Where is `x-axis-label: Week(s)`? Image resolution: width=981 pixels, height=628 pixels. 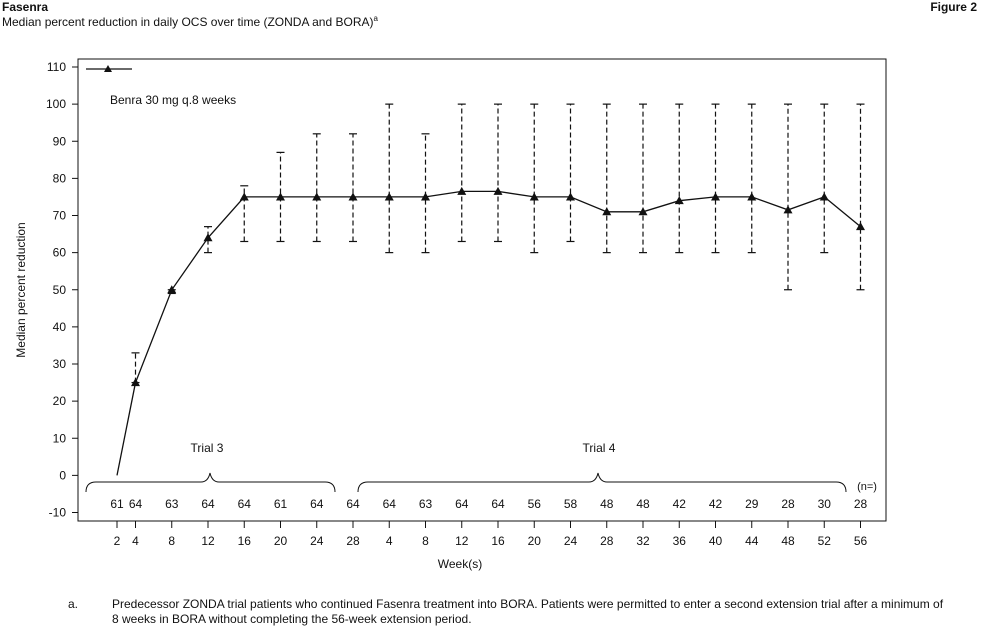
x-axis-label: Week(s) is located at coordinates (460, 564).